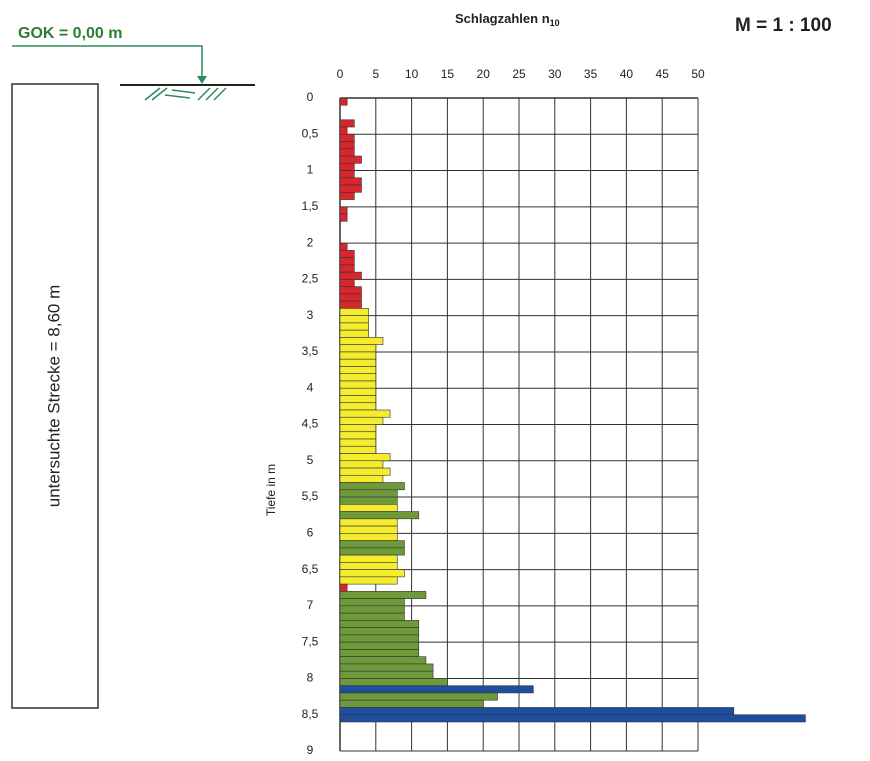  What do you see at coordinates (484, 74) in the screenshot?
I see `x-tick-label: 20` at bounding box center [484, 74].